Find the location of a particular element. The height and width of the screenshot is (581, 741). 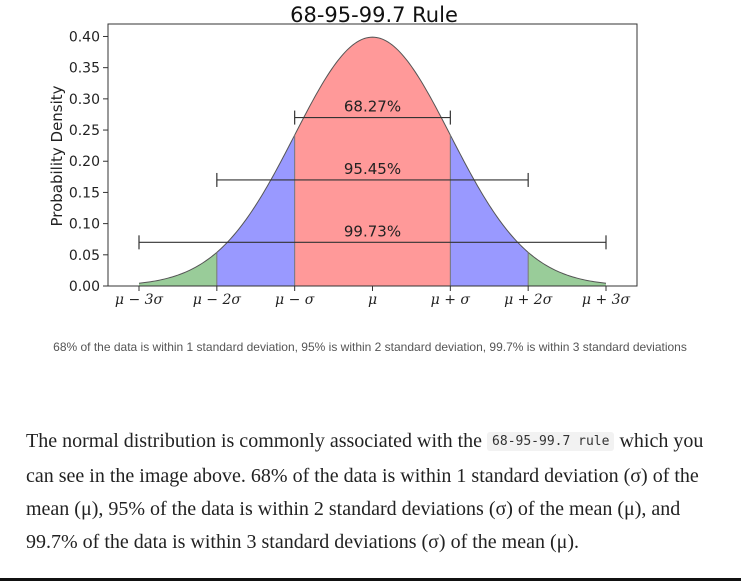

interval-label-0: 68.27% is located at coordinates (372, 107).